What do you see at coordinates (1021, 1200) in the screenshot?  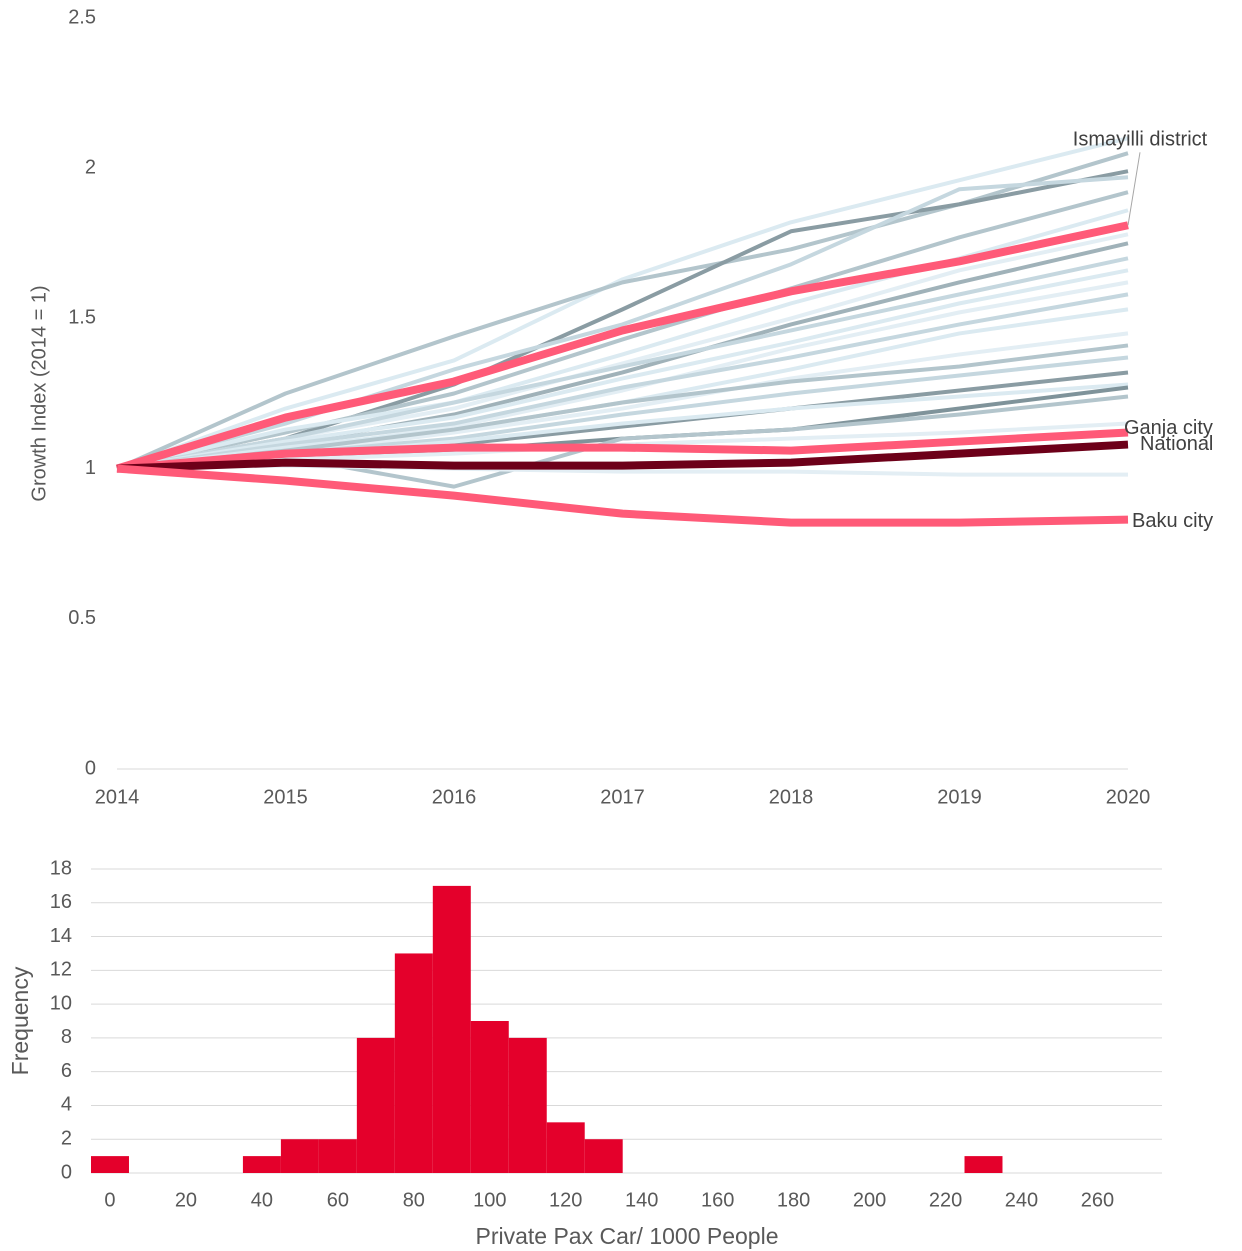 I see `x-tick-label: 240` at bounding box center [1021, 1200].